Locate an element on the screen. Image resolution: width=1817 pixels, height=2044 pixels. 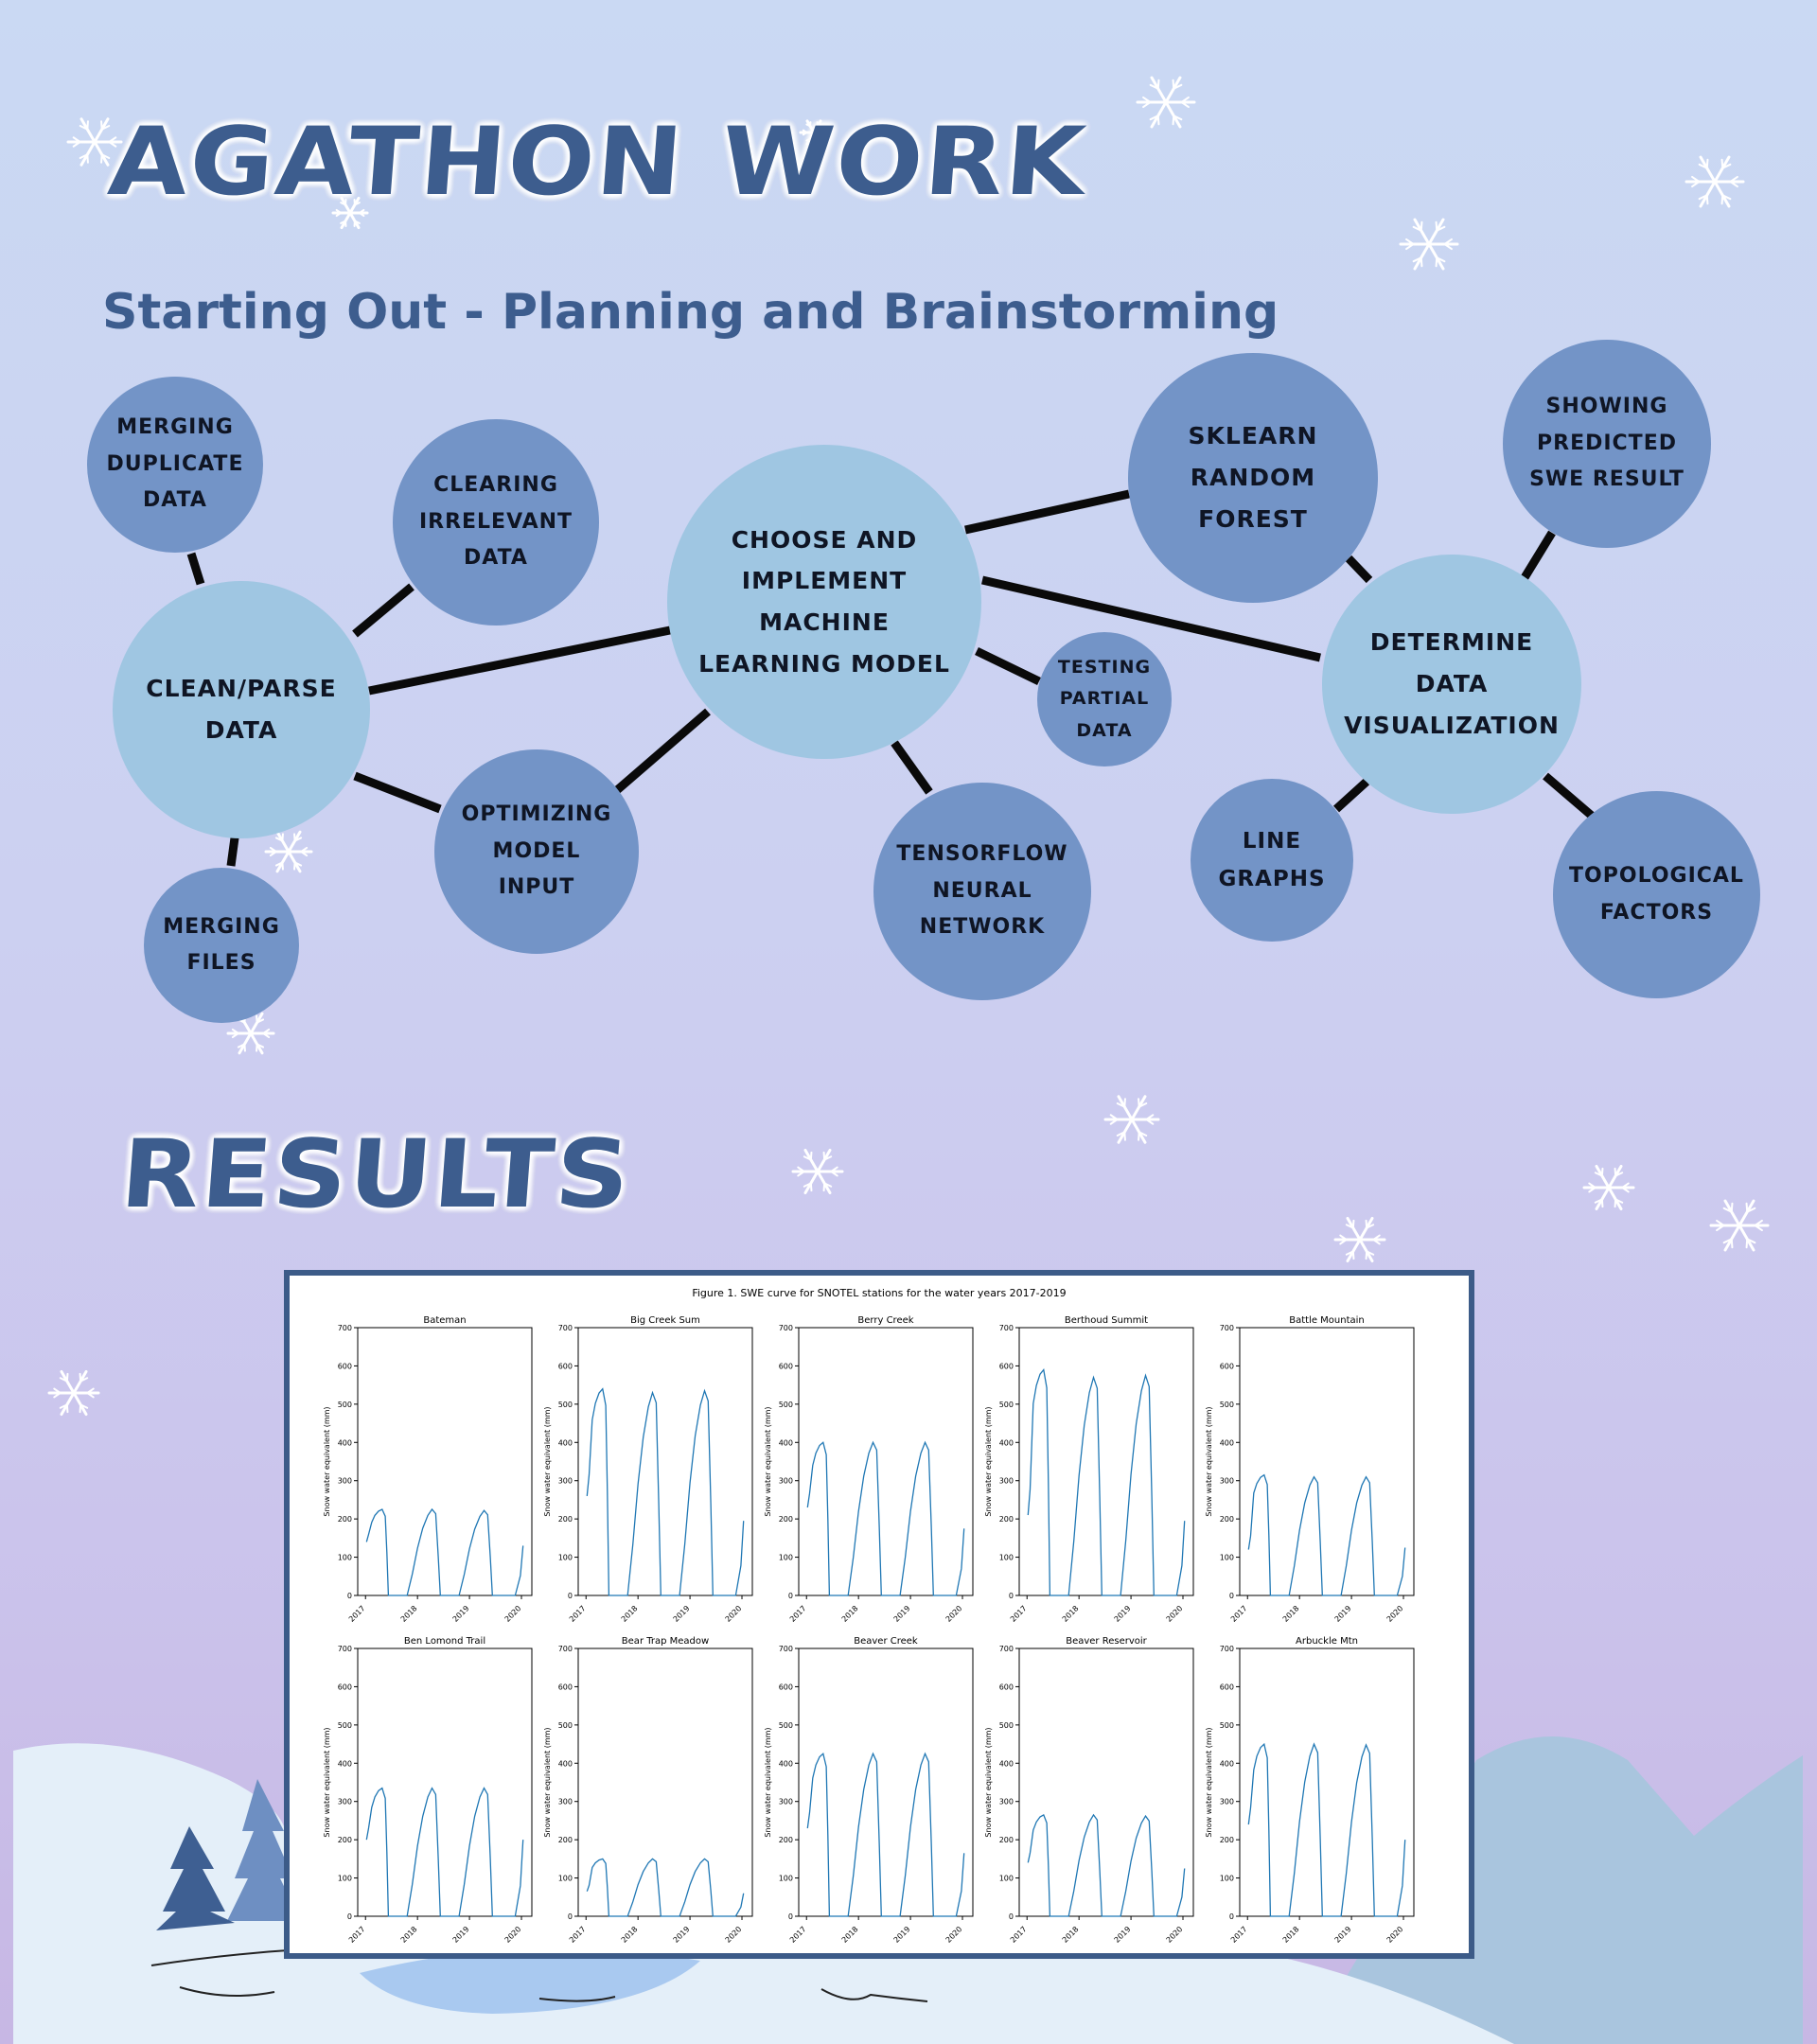
x-tick-label: 2017 is located at coordinates (798, 1614).